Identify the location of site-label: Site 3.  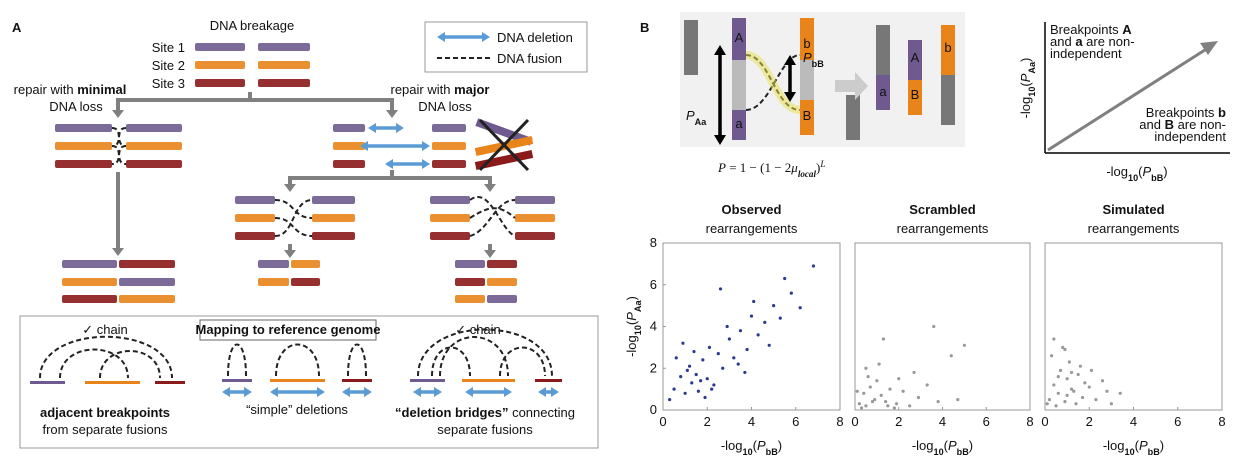
(168, 83).